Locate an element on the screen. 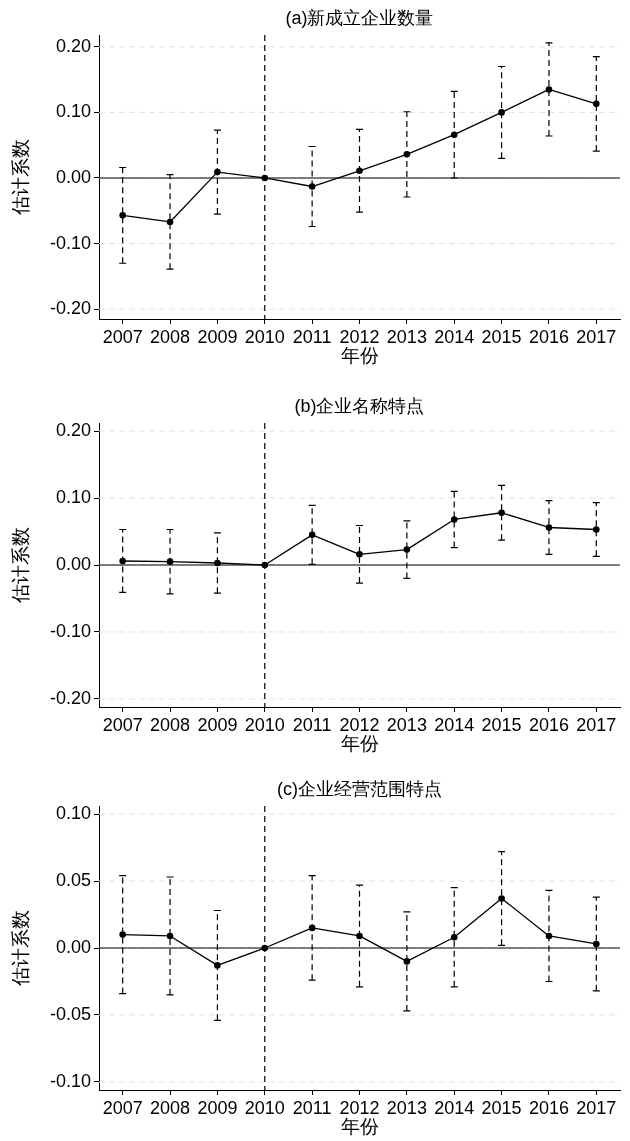  chart-title: (a)新成立企业数量 is located at coordinates (359, 17).